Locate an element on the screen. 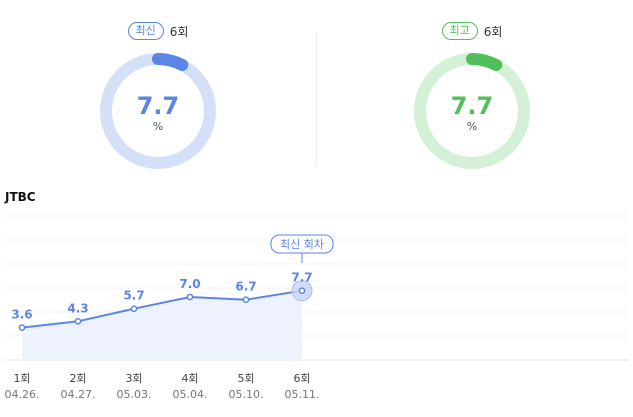 This screenshot has height=417, width=633. best-donut-chart is located at coordinates (472, 111).